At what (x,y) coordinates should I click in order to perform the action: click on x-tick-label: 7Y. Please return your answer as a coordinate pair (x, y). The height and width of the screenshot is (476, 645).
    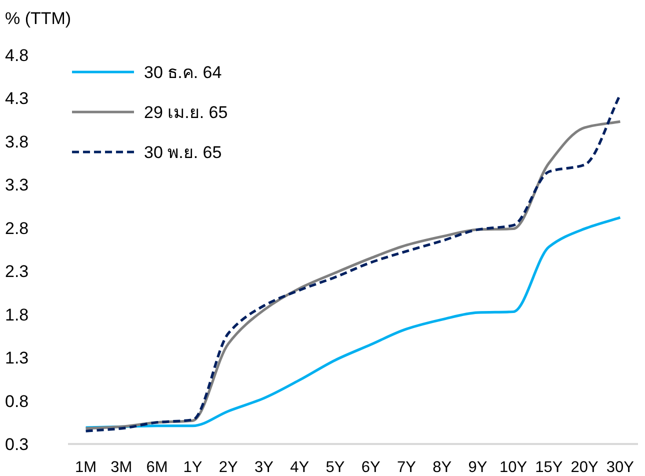
    Looking at the image, I should click on (406, 467).